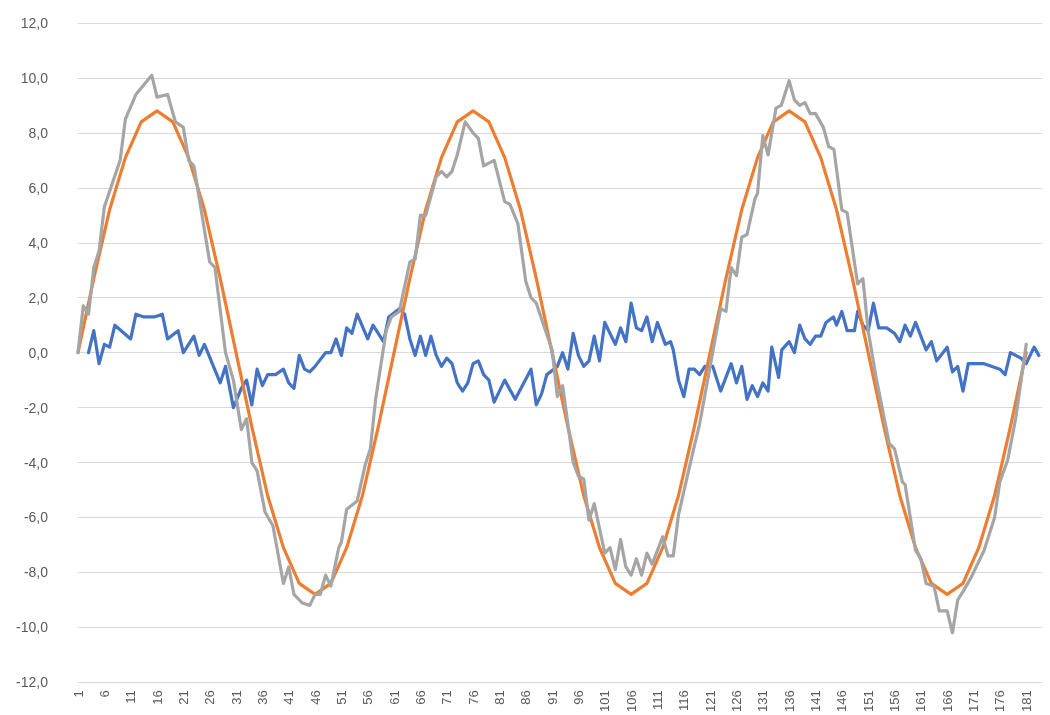 This screenshot has width=1050, height=715. Describe the element at coordinates (131, 697) in the screenshot. I see `x-tick-label: 11` at that location.